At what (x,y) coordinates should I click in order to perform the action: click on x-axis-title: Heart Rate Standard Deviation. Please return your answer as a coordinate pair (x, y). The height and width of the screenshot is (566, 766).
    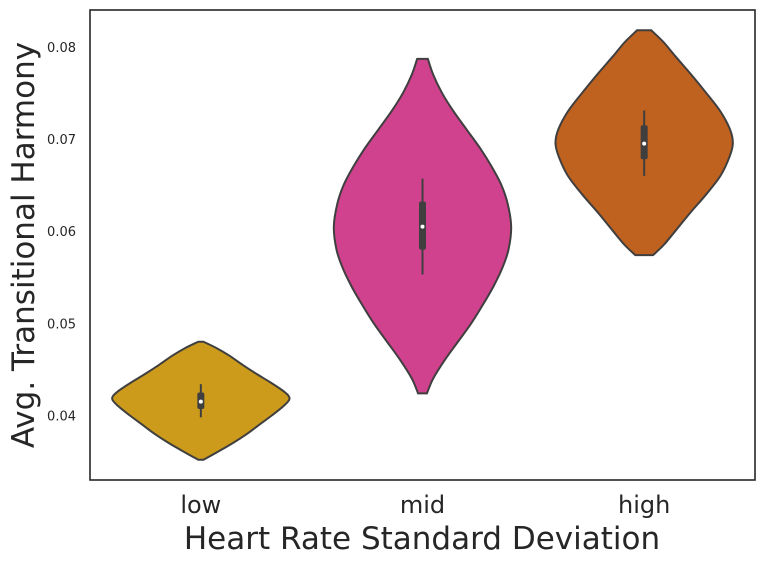
    Looking at the image, I should click on (422, 539).